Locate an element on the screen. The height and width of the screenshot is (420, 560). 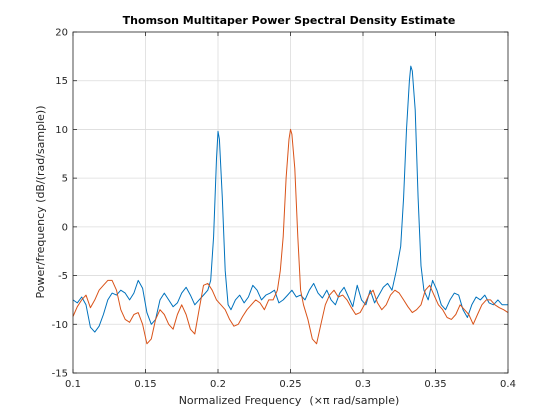
y-tick-label: 20 is located at coordinates (61, 33).